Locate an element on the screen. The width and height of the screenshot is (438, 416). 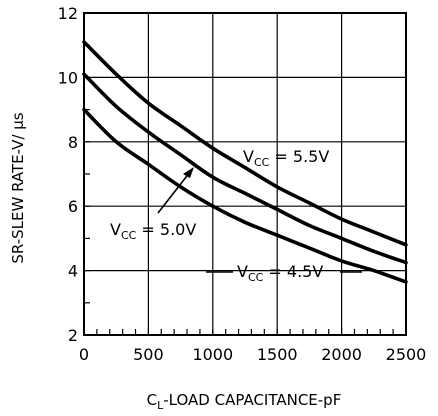
annot-5-0-arrow-line is located at coordinates (174, 192).